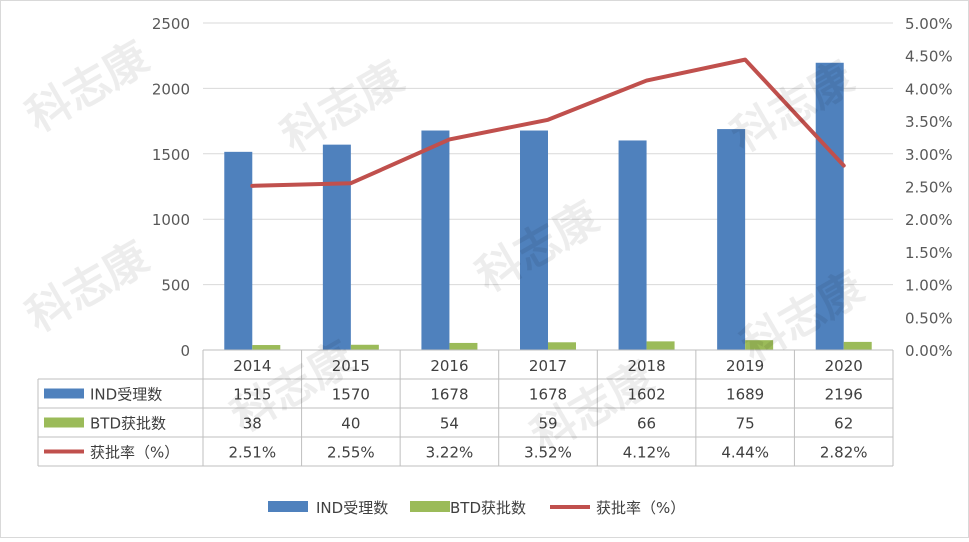 This screenshot has height=542, width=969. I want to click on left-axis-tick-label: 2000, so click(171, 89).